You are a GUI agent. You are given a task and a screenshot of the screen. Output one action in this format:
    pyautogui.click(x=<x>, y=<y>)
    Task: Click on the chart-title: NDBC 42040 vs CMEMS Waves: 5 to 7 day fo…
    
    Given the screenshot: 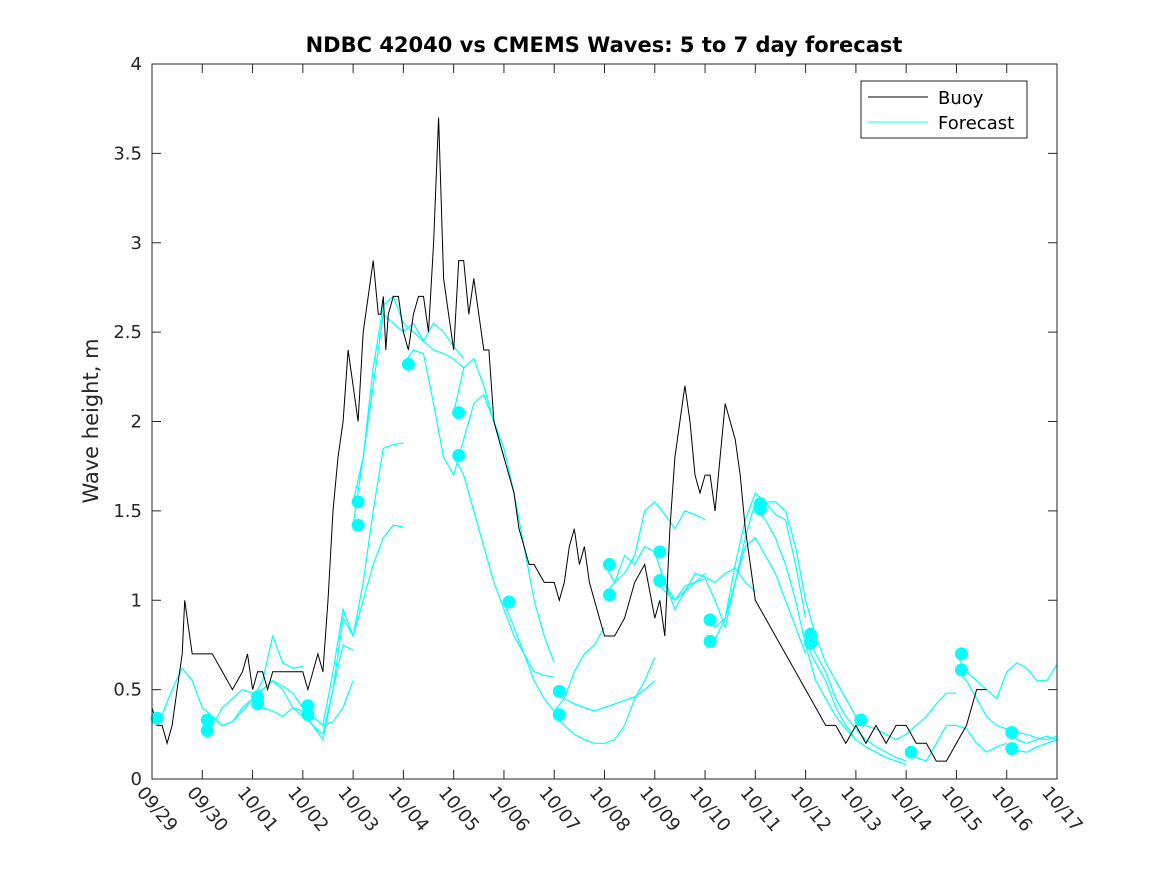 What is the action you would take?
    pyautogui.click(x=604, y=45)
    